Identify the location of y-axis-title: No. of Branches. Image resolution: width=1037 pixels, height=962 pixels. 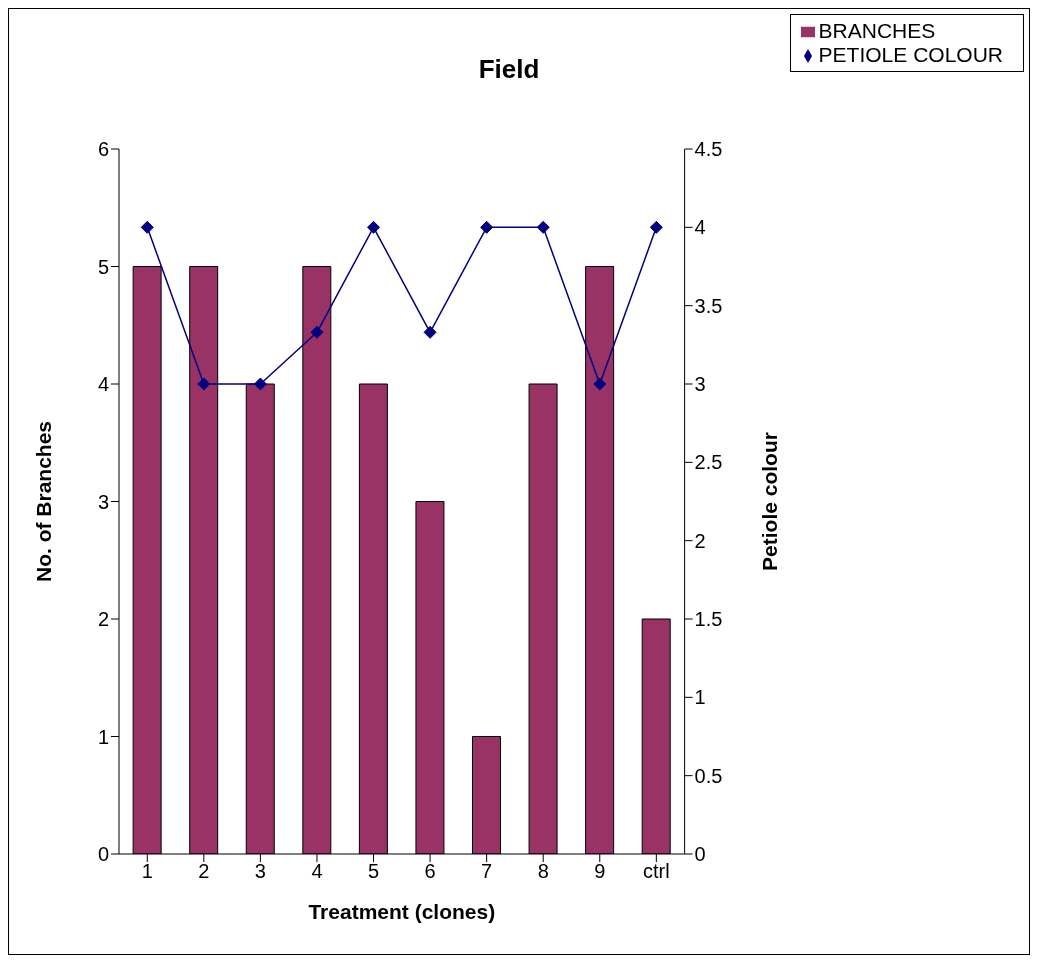
(44, 501).